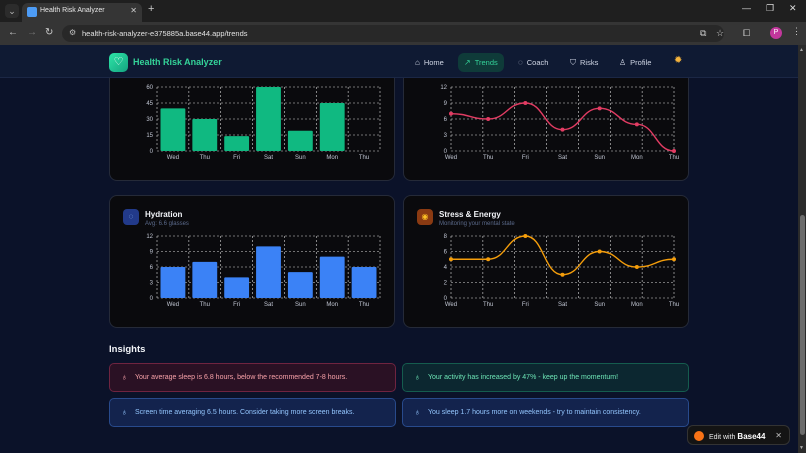  What do you see at coordinates (678, 60) in the screenshot?
I see `sun-icon: ✹` at bounding box center [678, 60].